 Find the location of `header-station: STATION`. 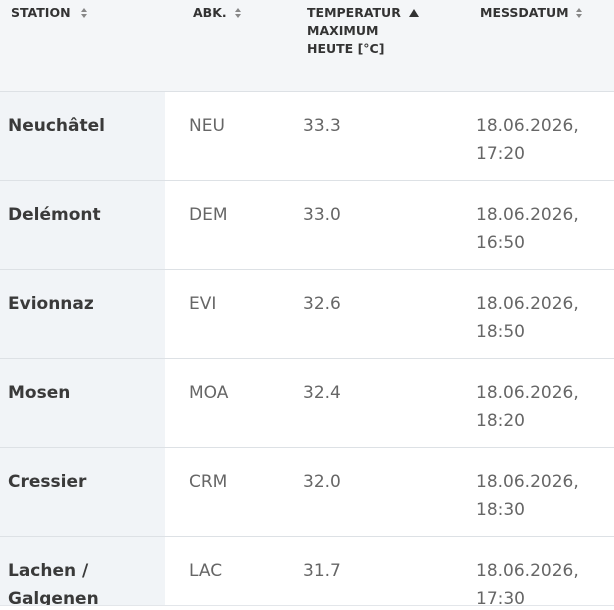

header-station: STATION is located at coordinates (41, 13).